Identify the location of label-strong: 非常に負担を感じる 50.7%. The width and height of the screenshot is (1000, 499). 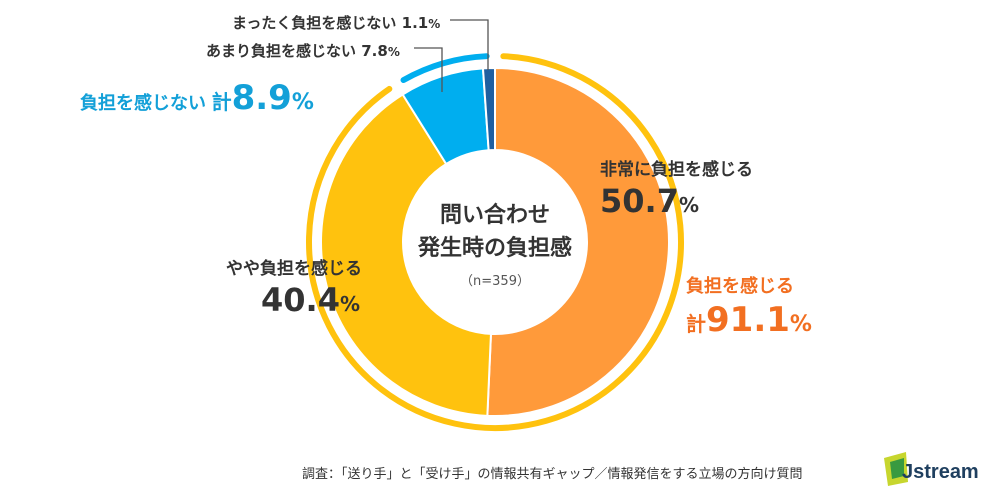
(676, 187).